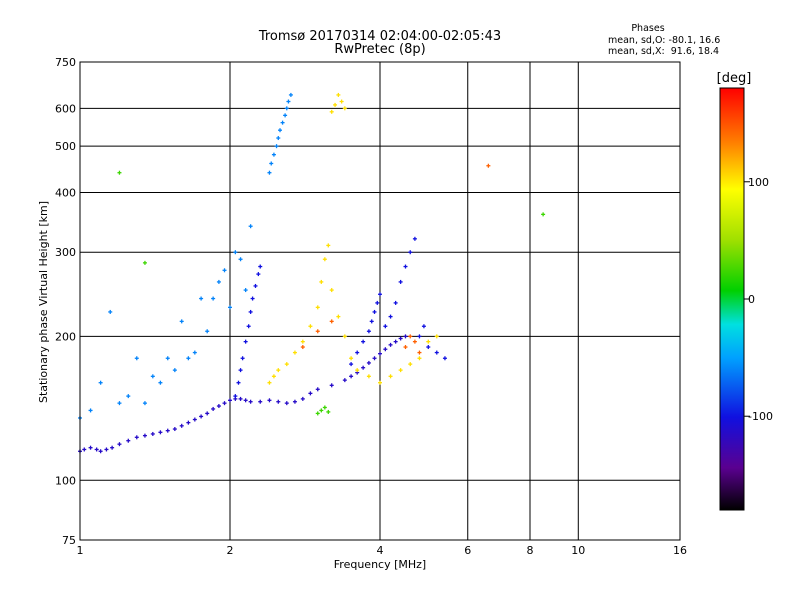 The width and height of the screenshot is (800, 600). Describe the element at coordinates (664, 40) in the screenshot. I see `phases-o-line: mean, sd,O: -80.1, 16.6` at that location.